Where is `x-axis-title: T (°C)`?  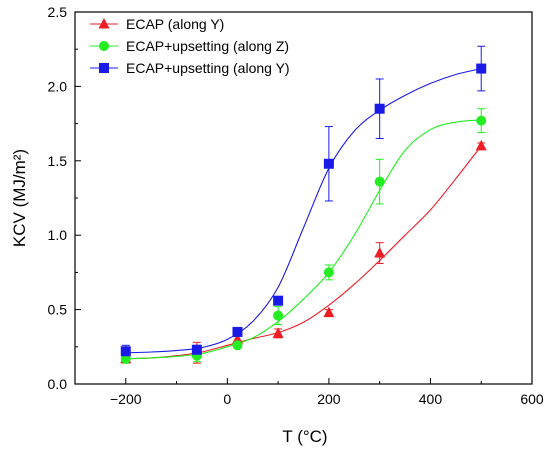 x-axis-title: T (°C) is located at coordinates (304, 436).